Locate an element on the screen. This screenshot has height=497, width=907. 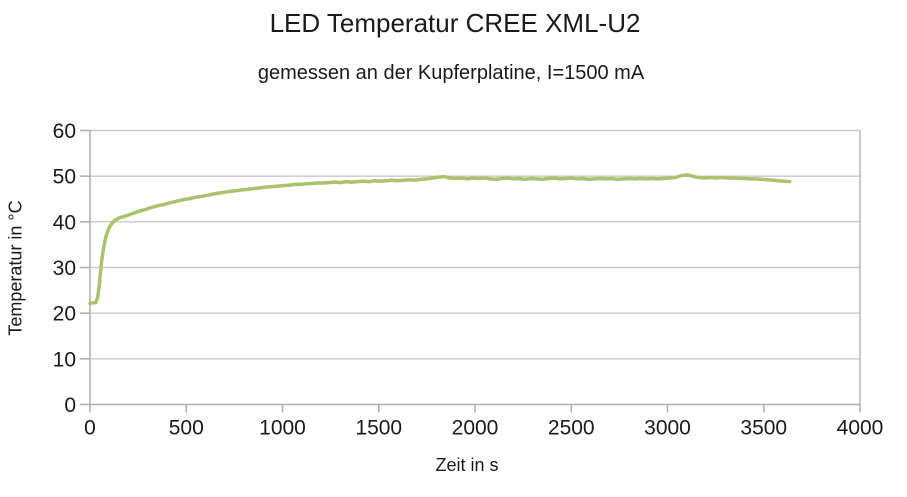
x-tick-label: 3000 is located at coordinates (667, 428).